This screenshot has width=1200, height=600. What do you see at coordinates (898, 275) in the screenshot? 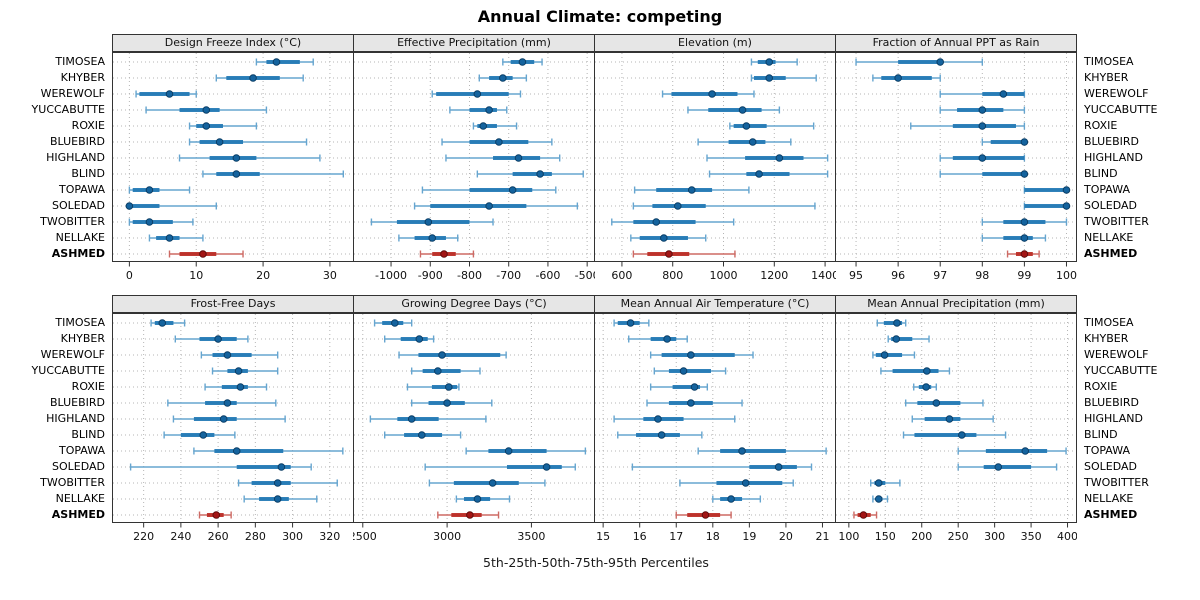
I see `x-axis-tick-label: 96` at bounding box center [898, 275].